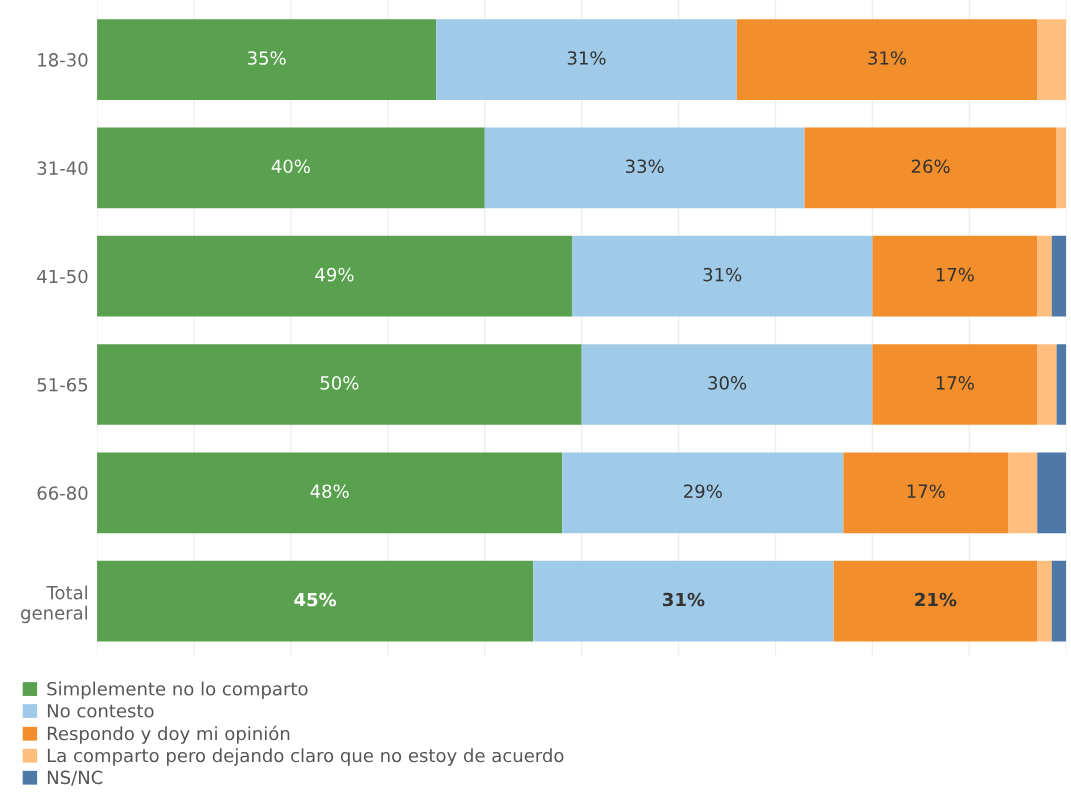  Describe the element at coordinates (100, 711) in the screenshot. I see `legend-label: No contesto` at that location.